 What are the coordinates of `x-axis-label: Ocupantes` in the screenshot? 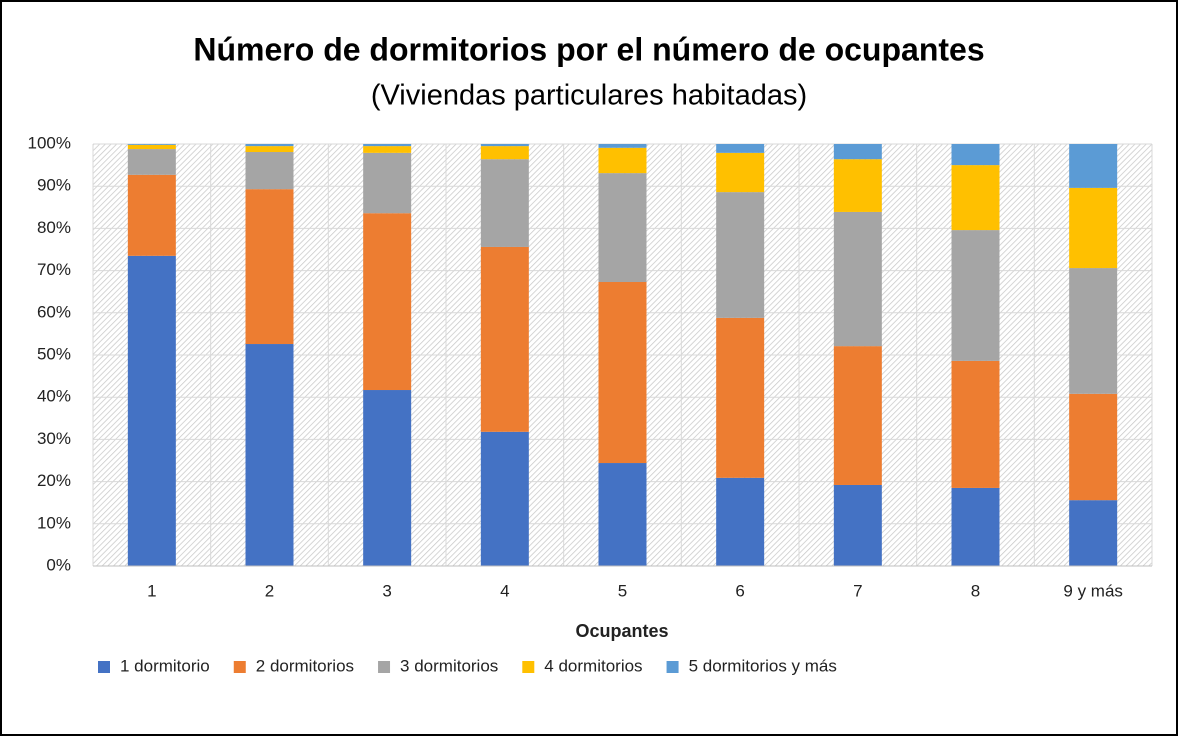 It's located at (621, 631).